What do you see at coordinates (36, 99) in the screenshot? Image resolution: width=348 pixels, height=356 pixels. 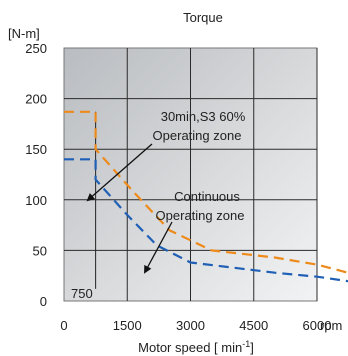 I see `y-tick-label: 200` at bounding box center [36, 99].